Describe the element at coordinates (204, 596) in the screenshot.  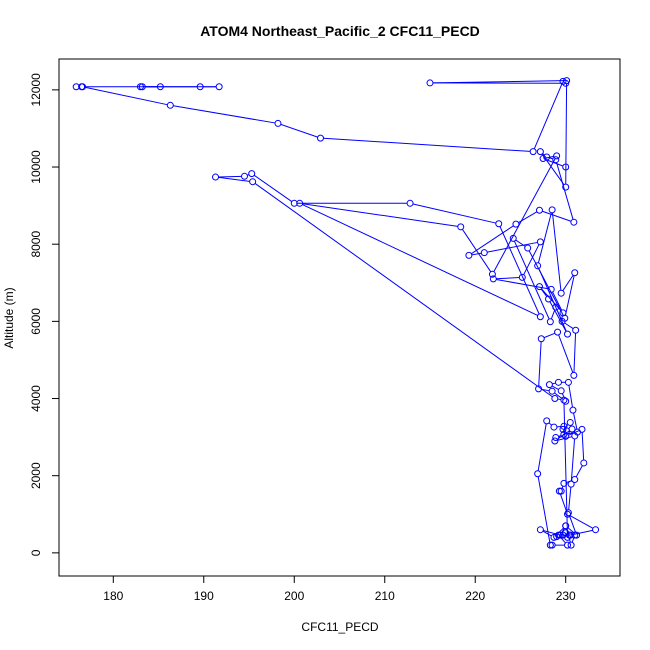
I see `x-tick-label: 190` at that location.